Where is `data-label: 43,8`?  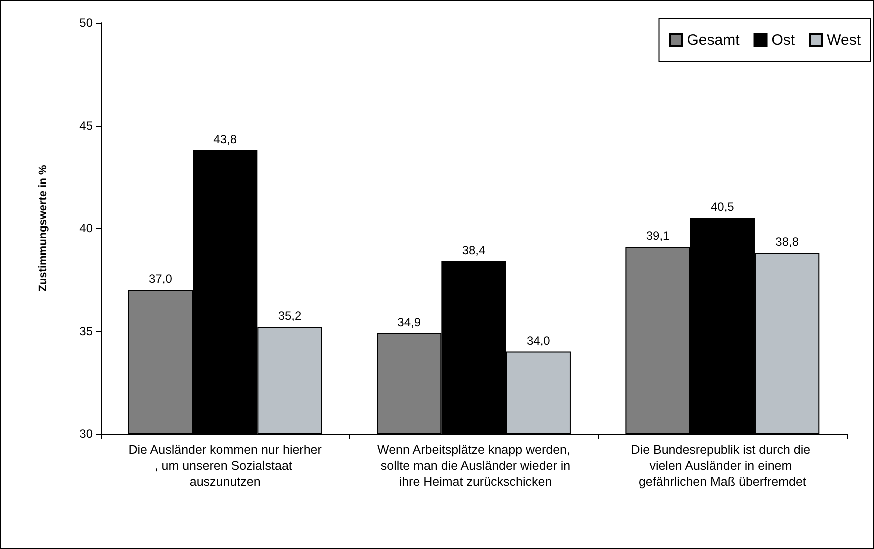 data-label: 43,8 is located at coordinates (226, 139).